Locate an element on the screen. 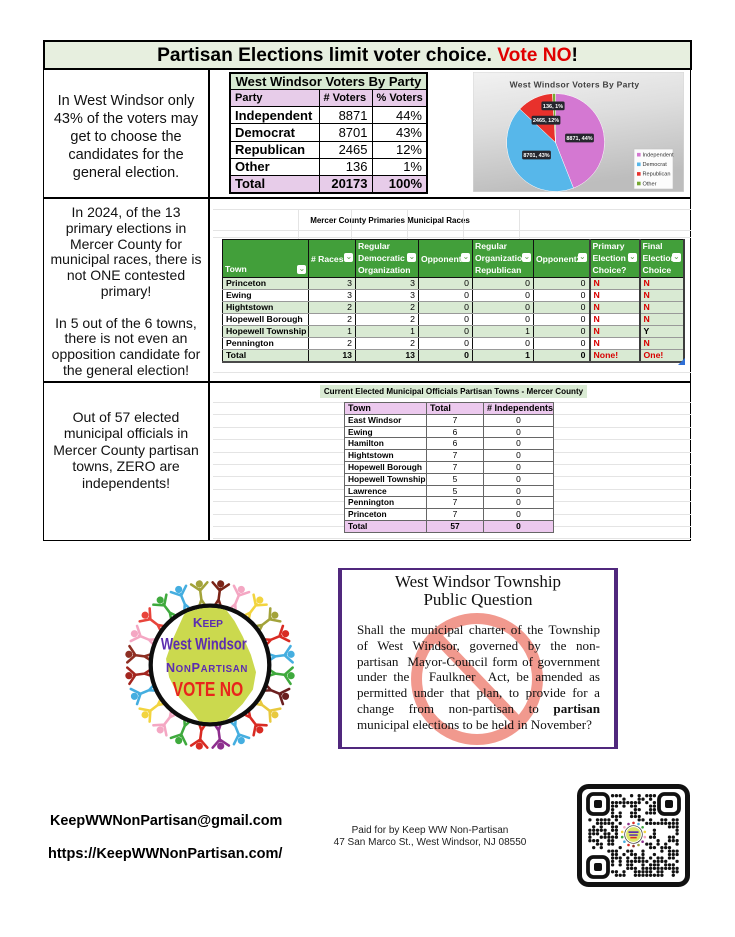 The height and width of the screenshot is (937, 735). svg-text: West Windsor is located at coordinates (204, 645).